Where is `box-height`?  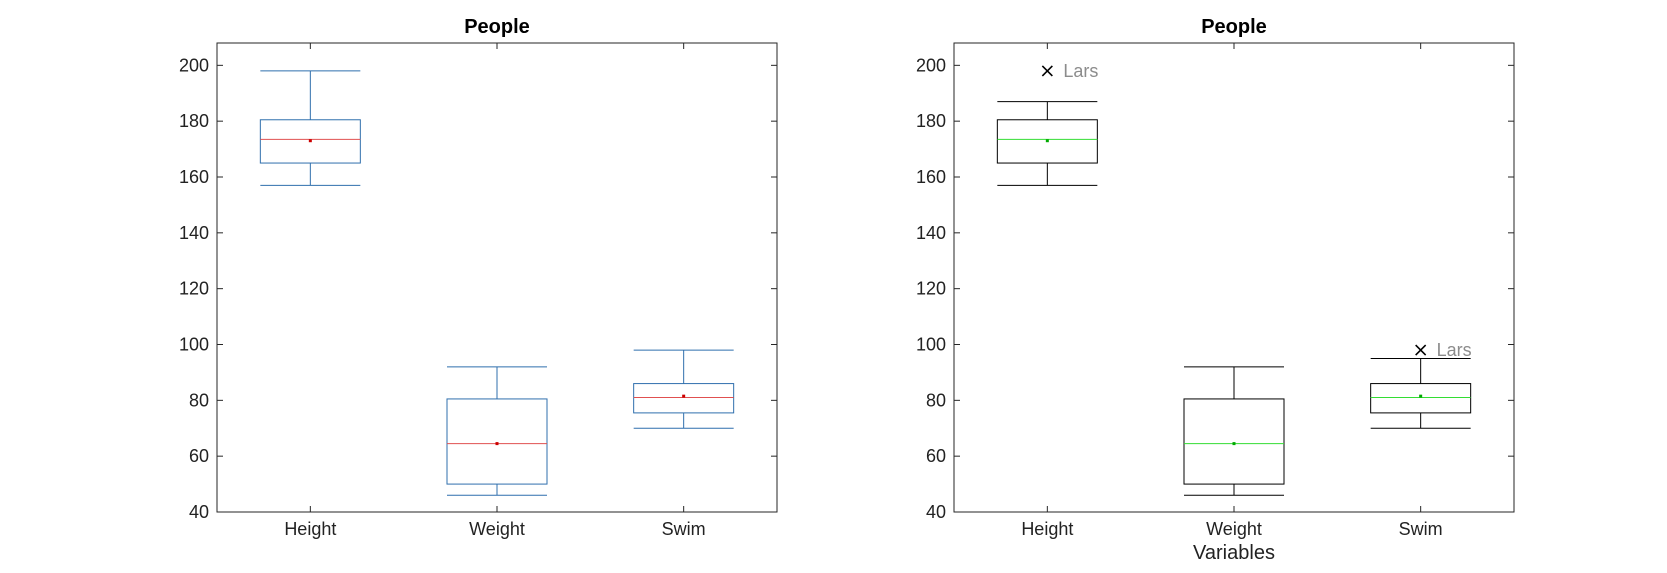 box-height is located at coordinates (310, 128).